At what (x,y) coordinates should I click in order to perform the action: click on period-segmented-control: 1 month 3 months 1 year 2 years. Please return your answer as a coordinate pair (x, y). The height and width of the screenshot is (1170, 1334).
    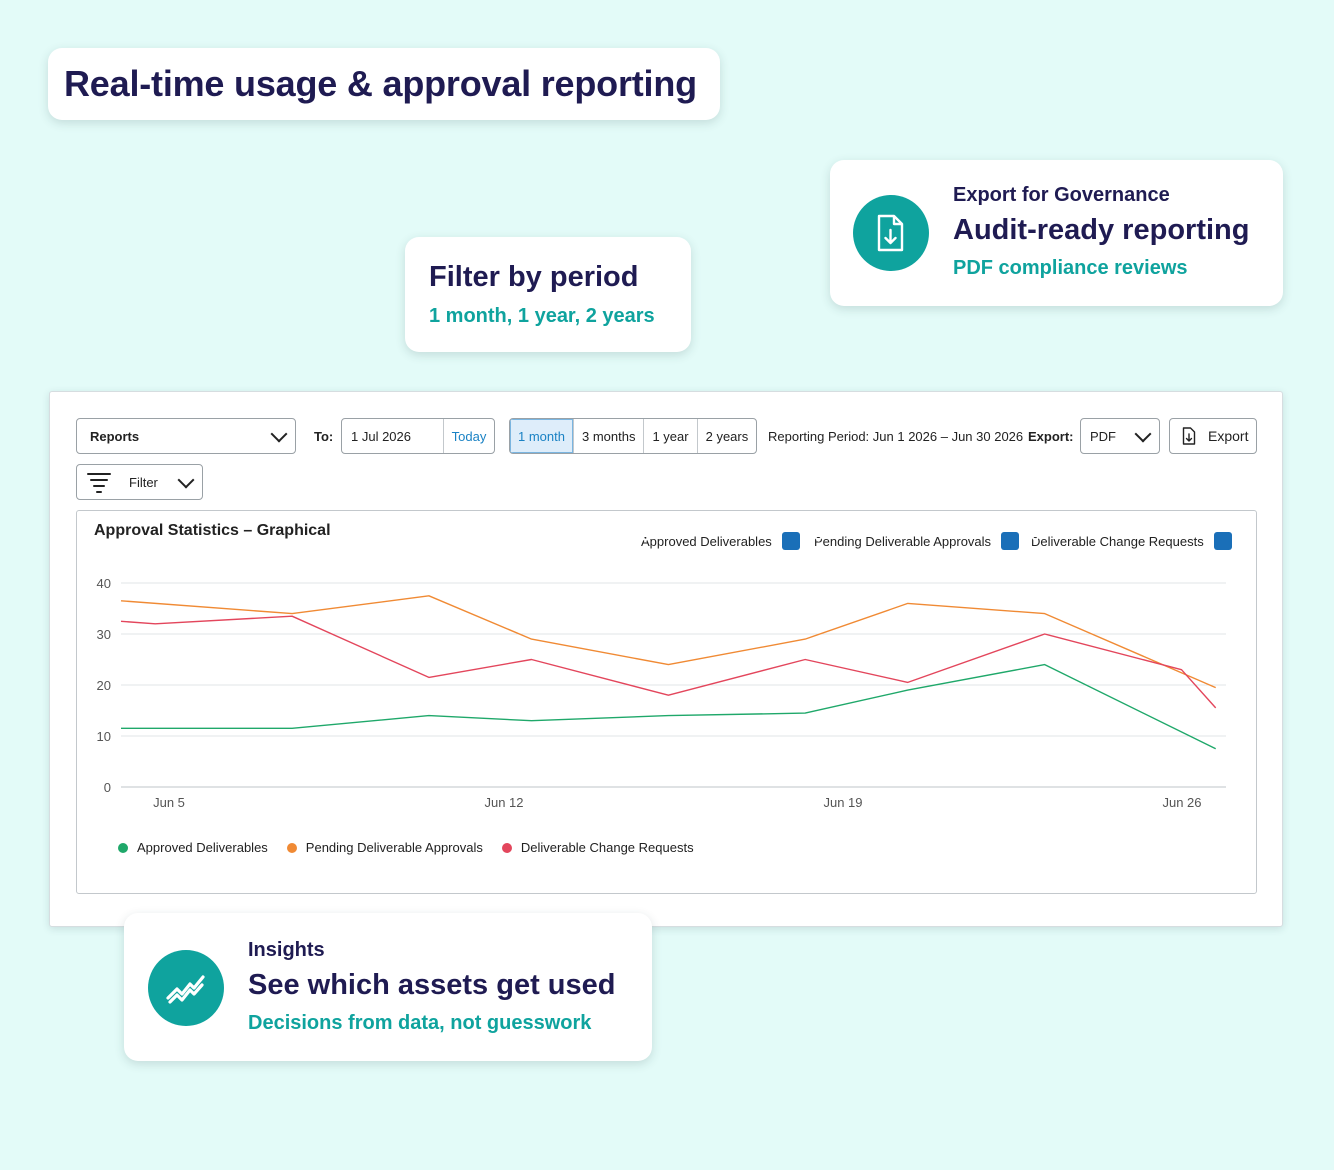
    Looking at the image, I should click on (633, 436).